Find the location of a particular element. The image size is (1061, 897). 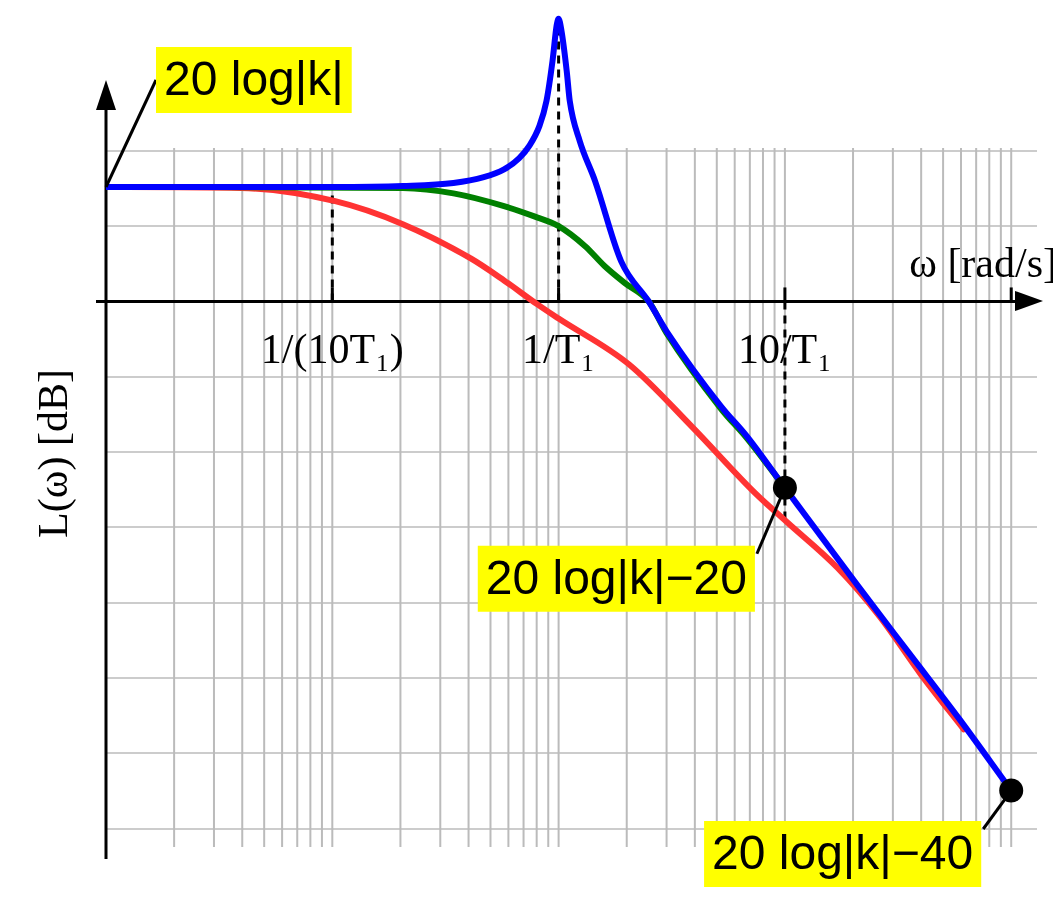

x-tick-label: 1/(10T₁) is located at coordinates (332, 350).